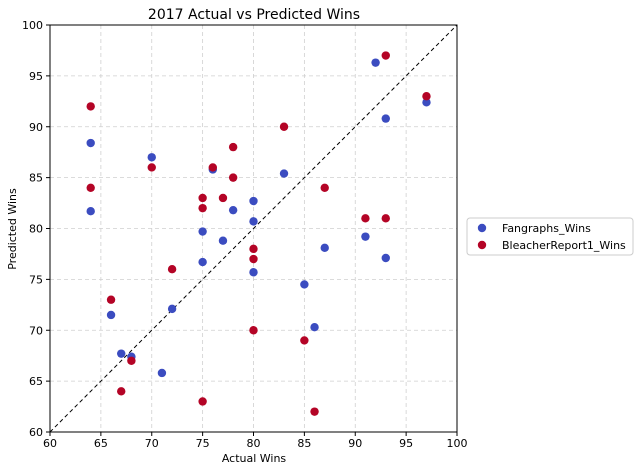 The width and height of the screenshot is (638, 472). I want to click on y-tick-label: 90, so click(36, 127).